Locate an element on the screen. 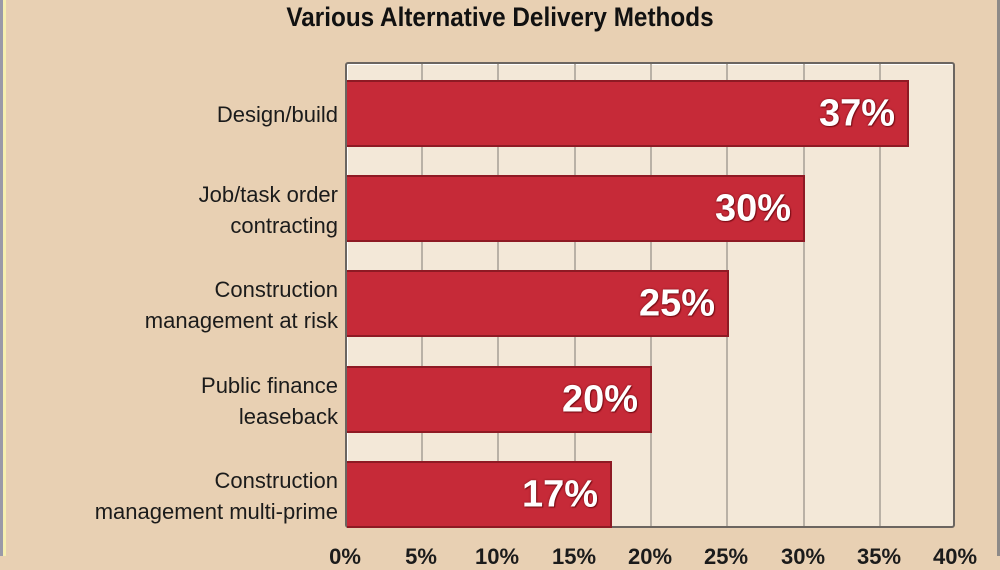  bar-cm-at-risk: 25% is located at coordinates (538, 303).